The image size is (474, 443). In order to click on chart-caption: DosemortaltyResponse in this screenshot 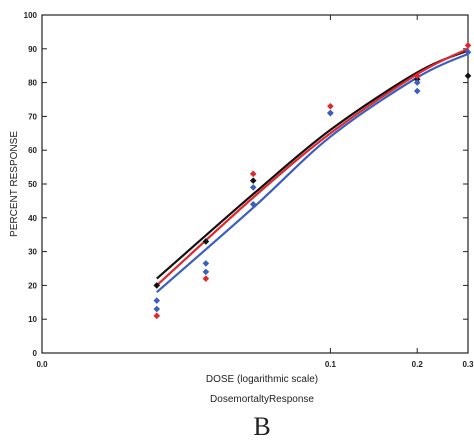, I will do `click(262, 399)`.